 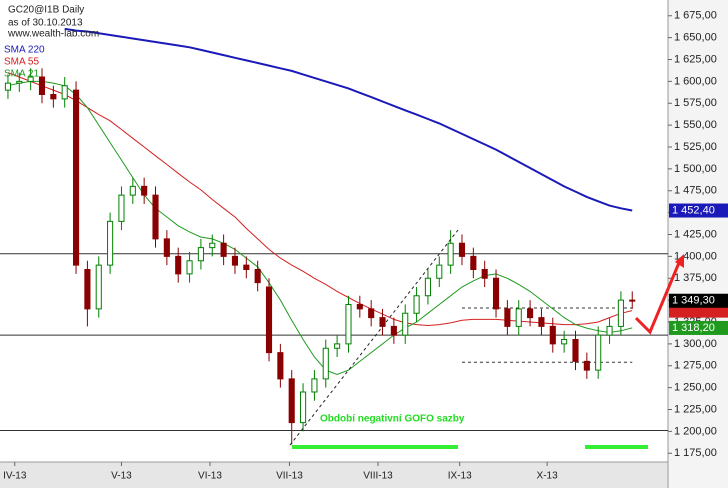 What do you see at coordinates (695, 125) in the screenshot?
I see `y-tick-label: 1 550,00` at bounding box center [695, 125].